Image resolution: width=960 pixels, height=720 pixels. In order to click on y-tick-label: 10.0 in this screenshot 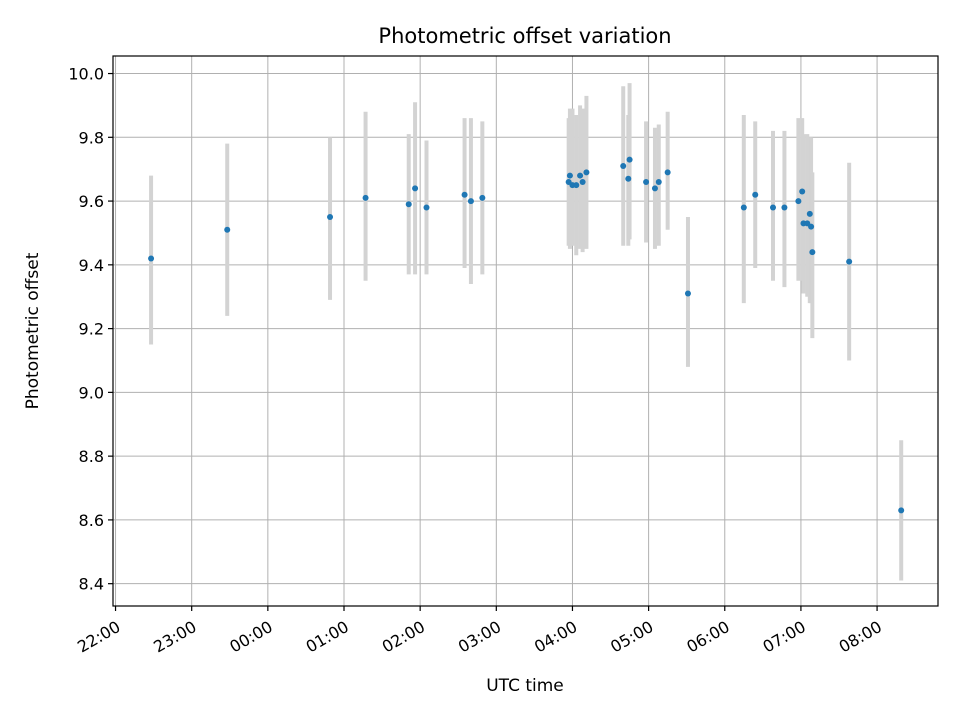, I will do `click(86, 74)`.